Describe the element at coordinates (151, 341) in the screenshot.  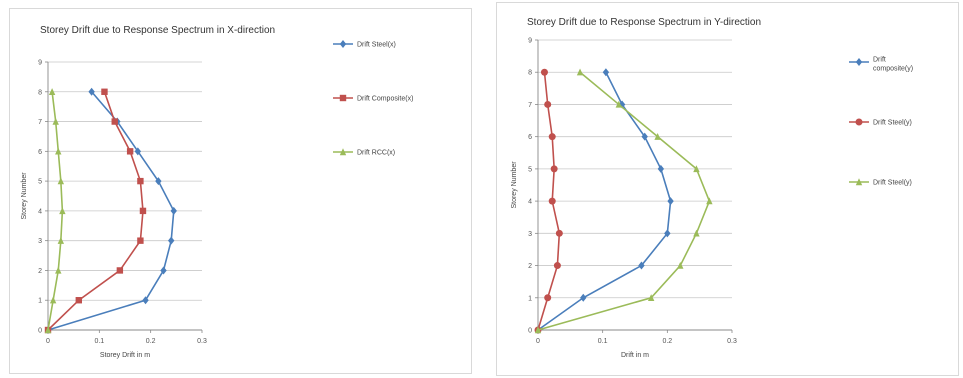
I see `x-chart-x-tick-label: 0.2` at that location.